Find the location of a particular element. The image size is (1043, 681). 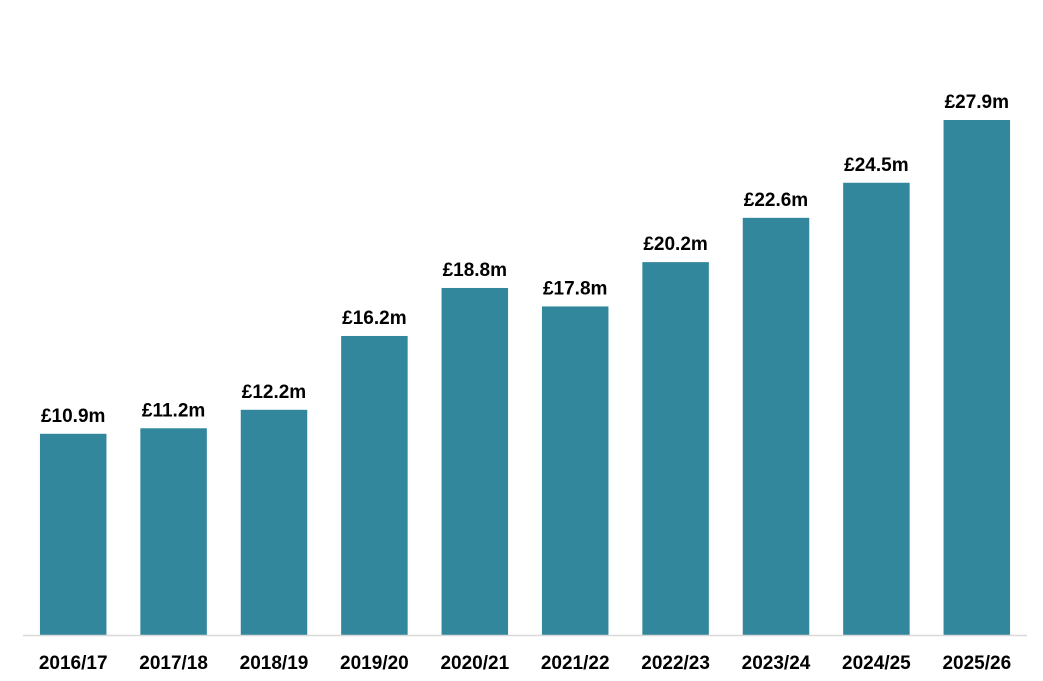

x-tick-label-2024-25: 2024/25 is located at coordinates (876, 663).